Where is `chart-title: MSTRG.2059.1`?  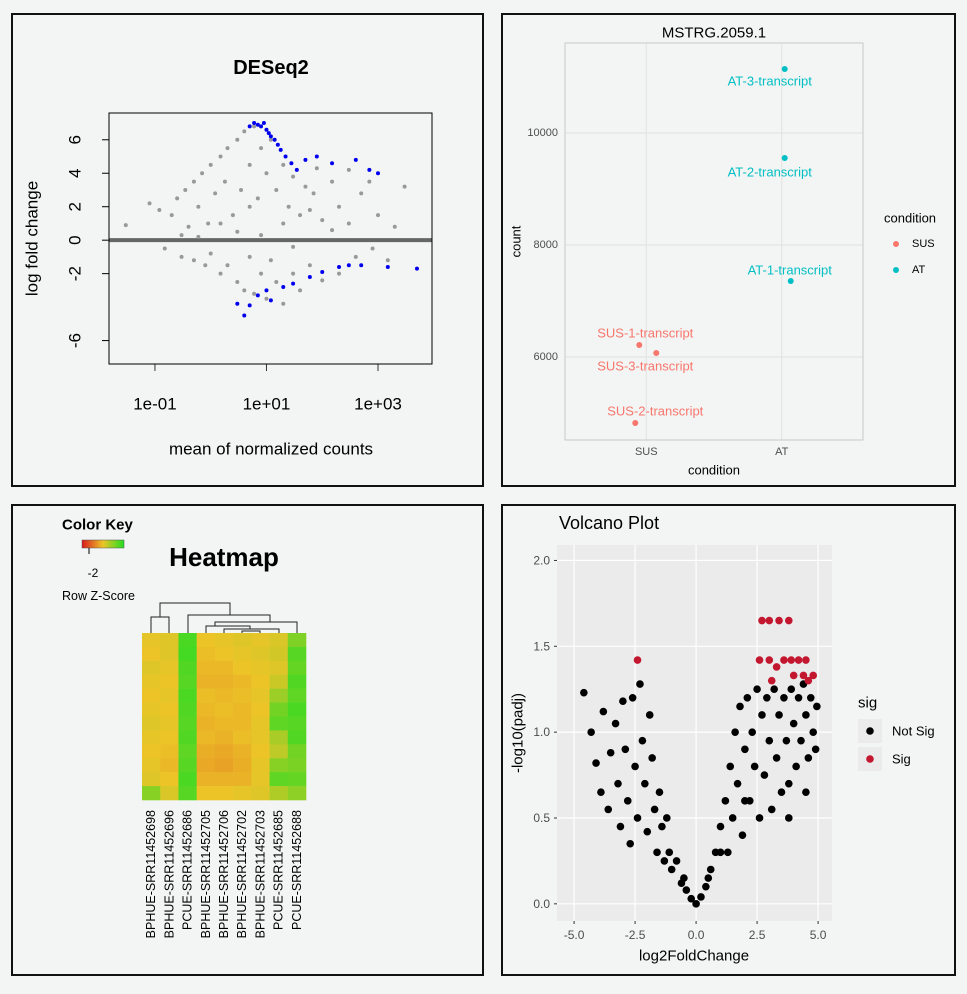 chart-title: MSTRG.2059.1 is located at coordinates (714, 33).